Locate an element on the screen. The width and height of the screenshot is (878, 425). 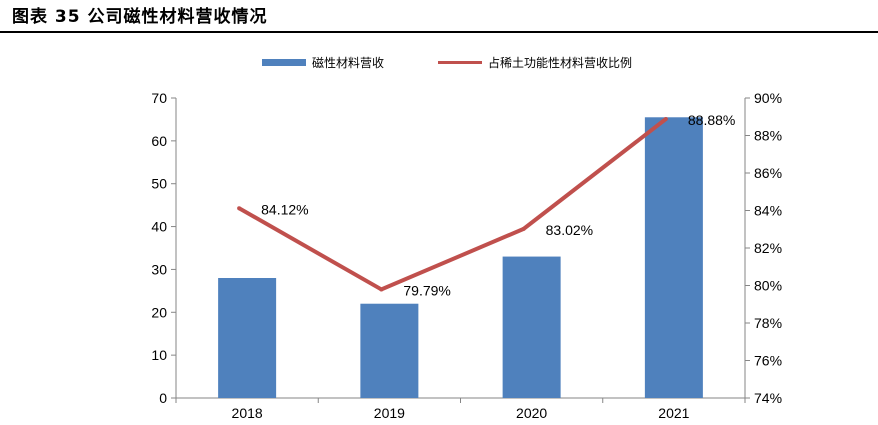
line-point-2019 is located at coordinates (381, 289).